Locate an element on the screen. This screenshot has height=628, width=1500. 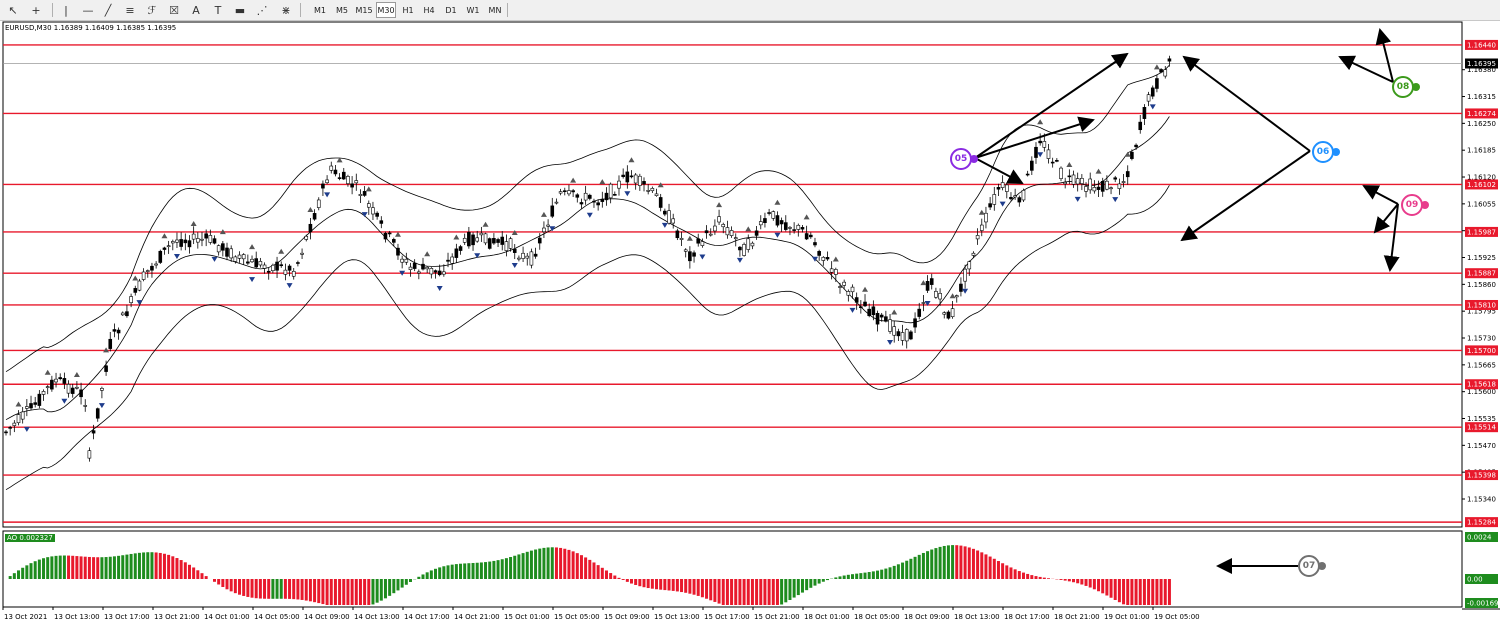
callout-05-handle is located at coordinates (974, 159).